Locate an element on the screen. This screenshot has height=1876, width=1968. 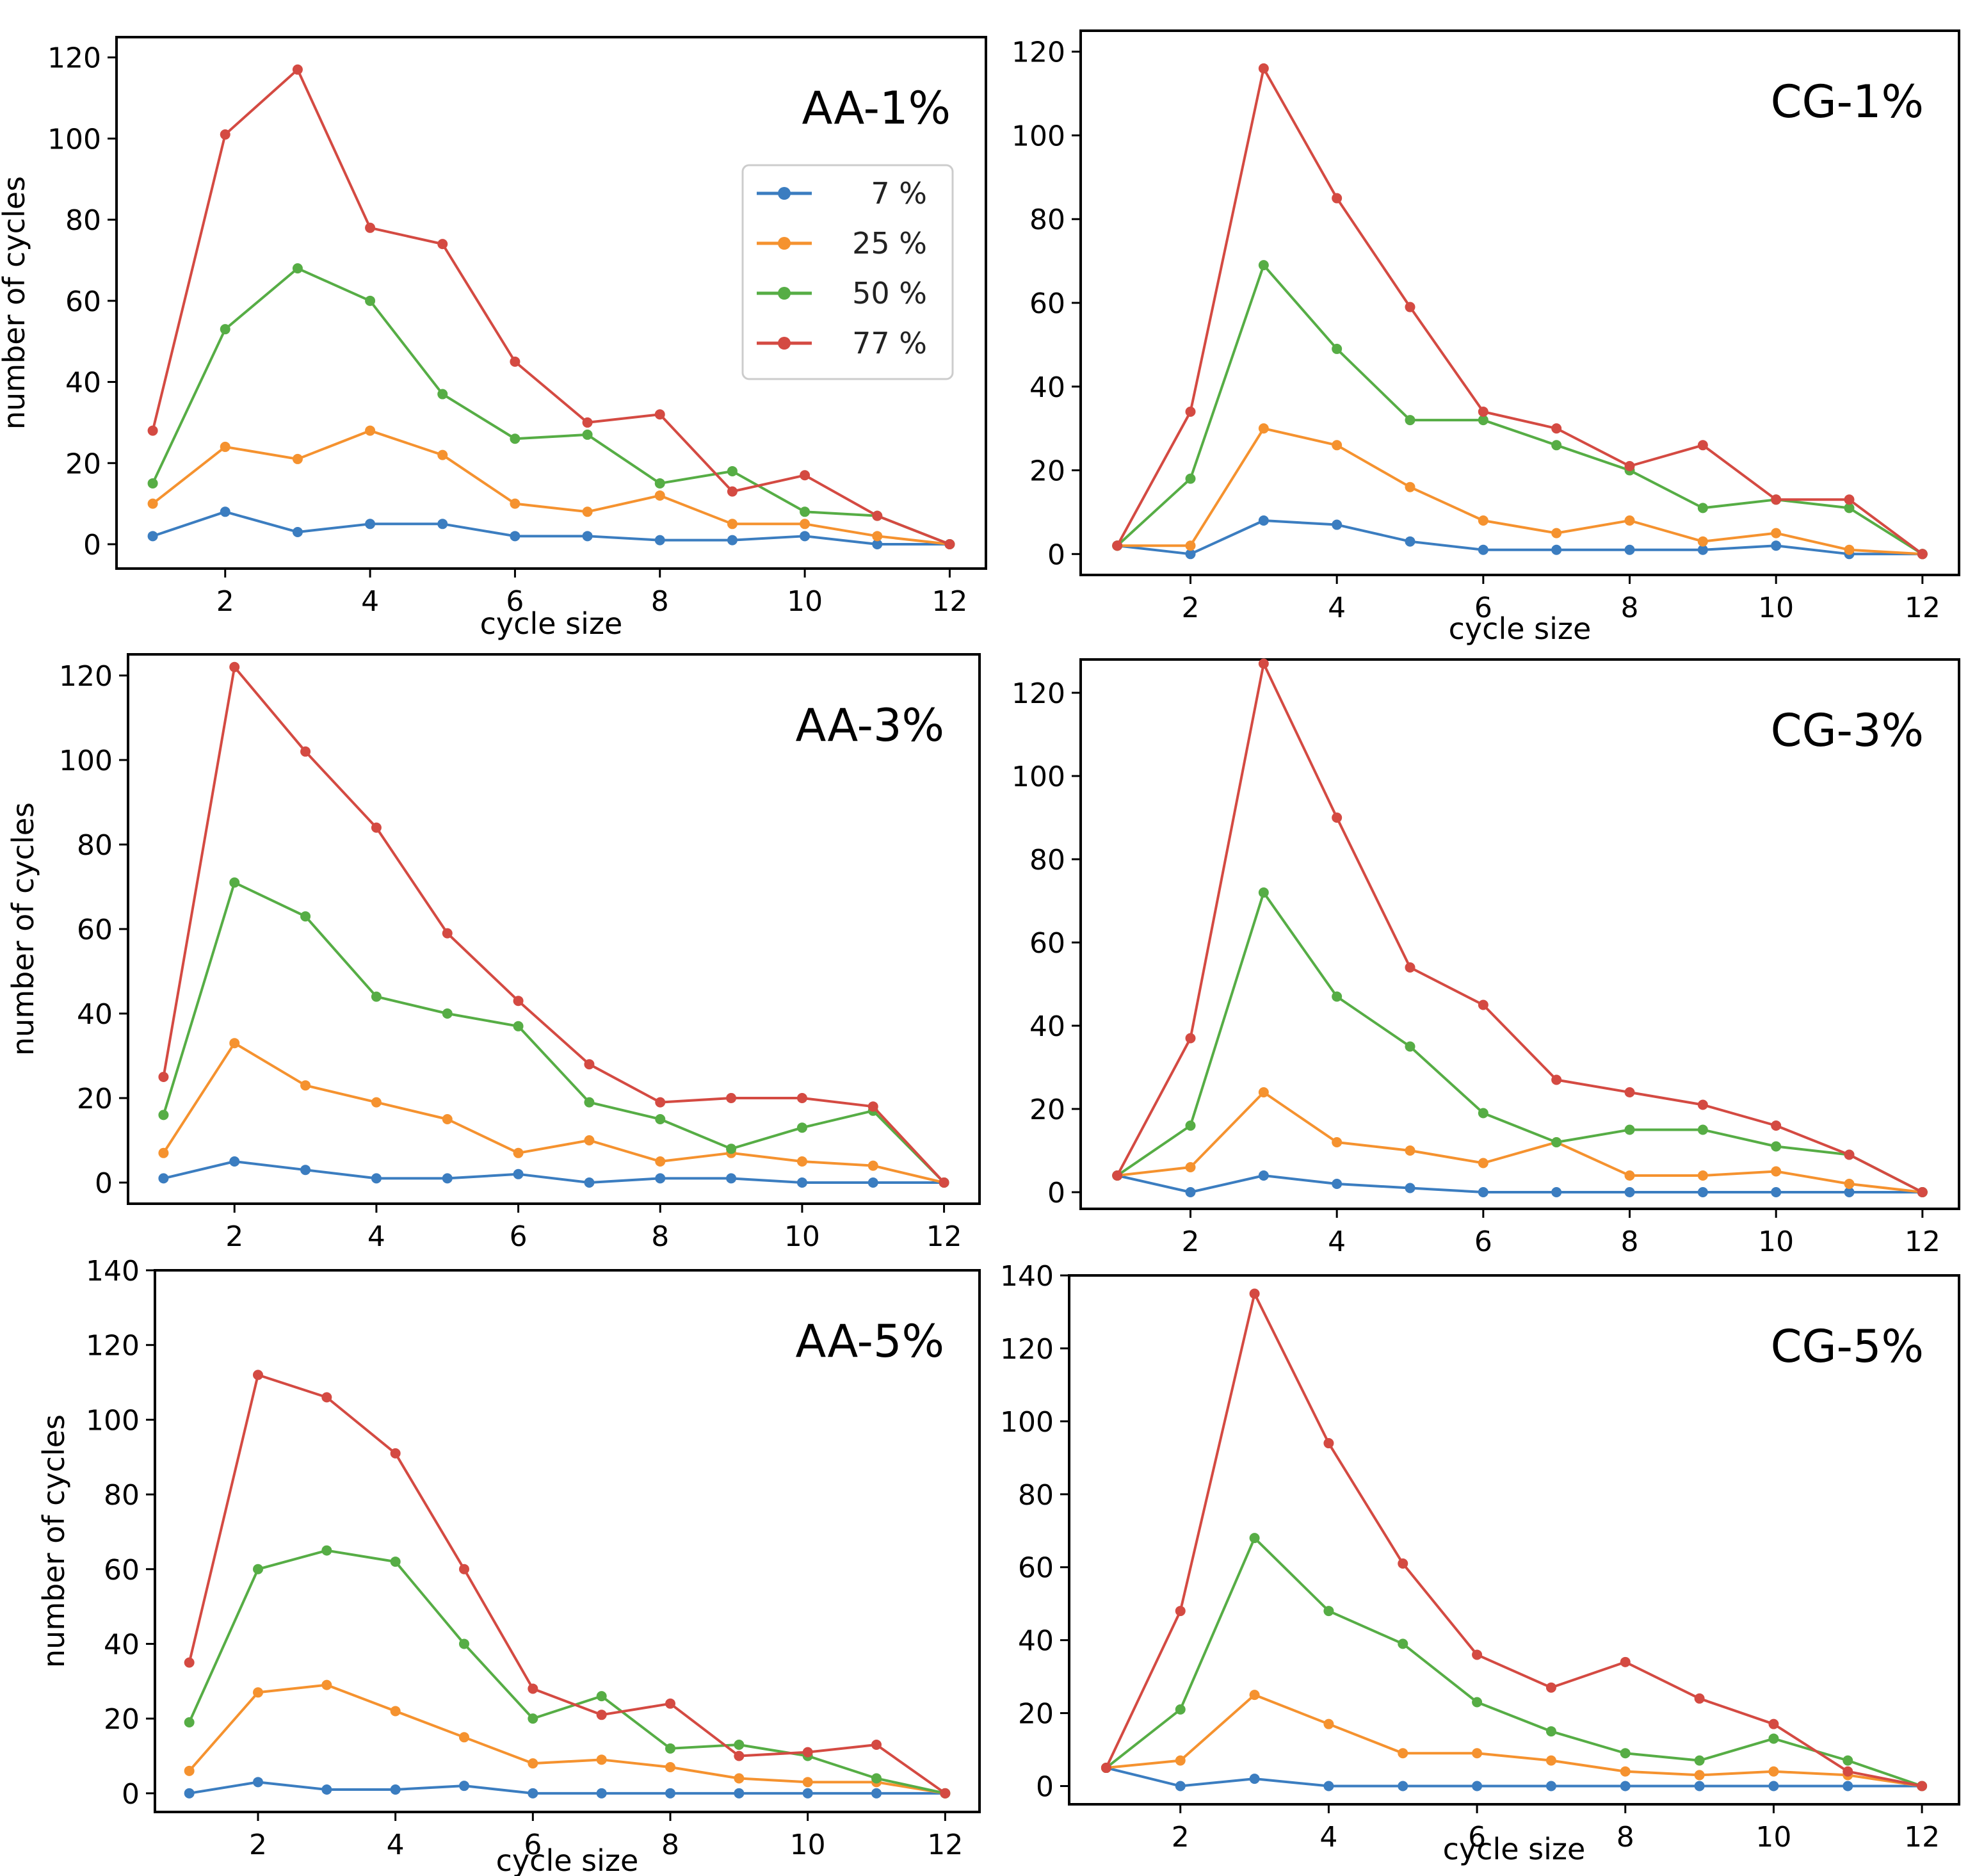
y-tick-label: 120 is located at coordinates (74, 58).